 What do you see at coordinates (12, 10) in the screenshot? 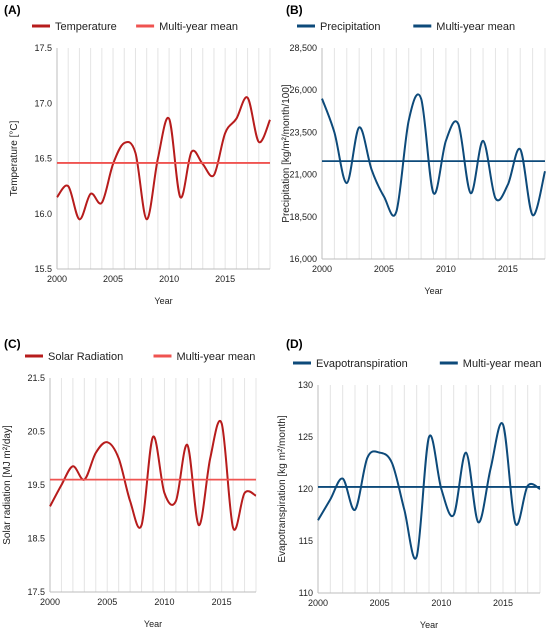
I see `panel-label: (A)` at bounding box center [12, 10].